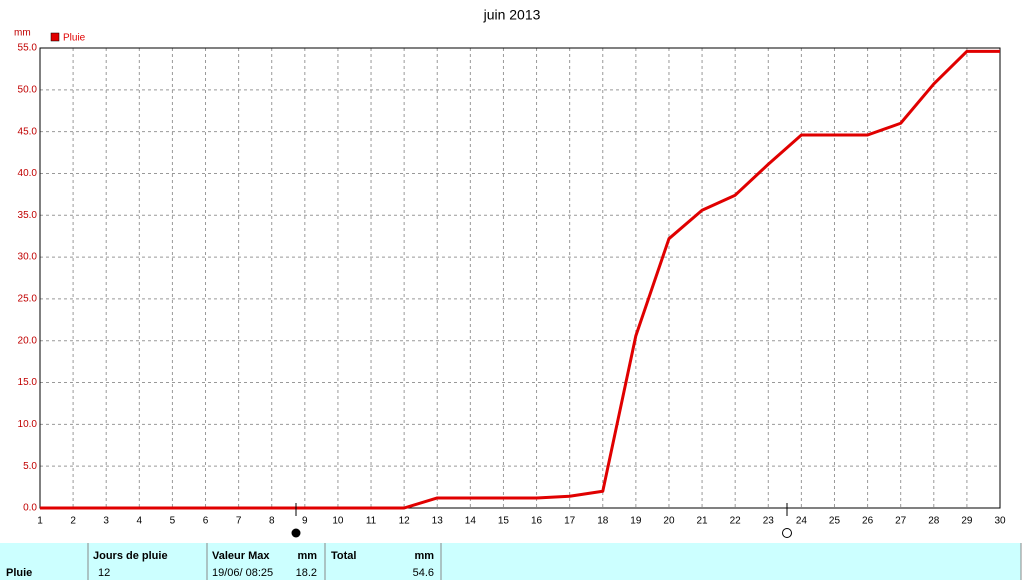 The image size is (1024, 580). What do you see at coordinates (537, 521) in the screenshot?
I see `x-tick-label: 16` at bounding box center [537, 521].